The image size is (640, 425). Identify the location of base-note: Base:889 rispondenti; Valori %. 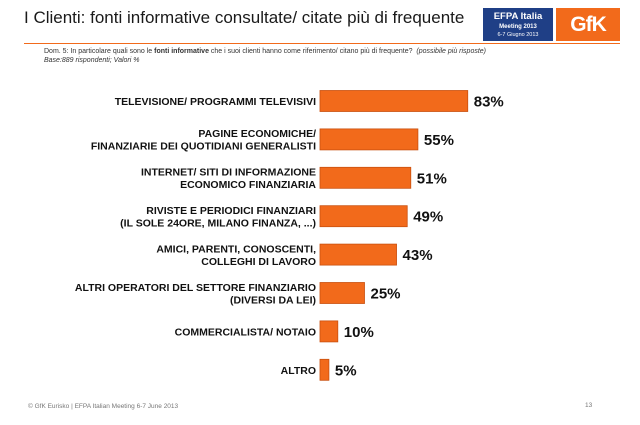
(92, 60).